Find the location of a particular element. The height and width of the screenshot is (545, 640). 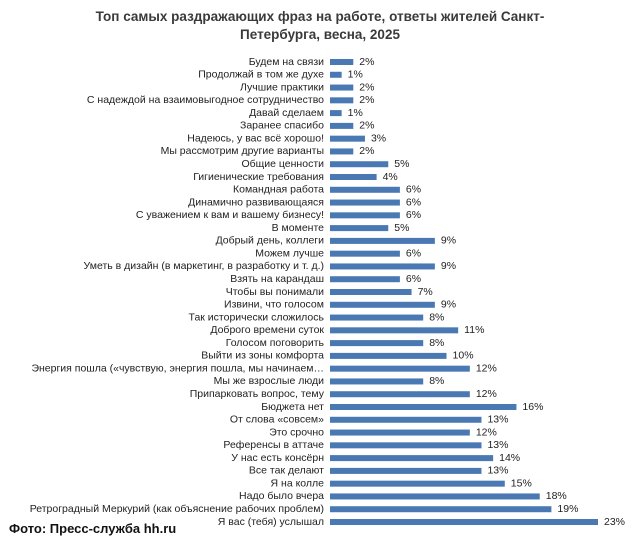

value-label: 19% is located at coordinates (567, 509).